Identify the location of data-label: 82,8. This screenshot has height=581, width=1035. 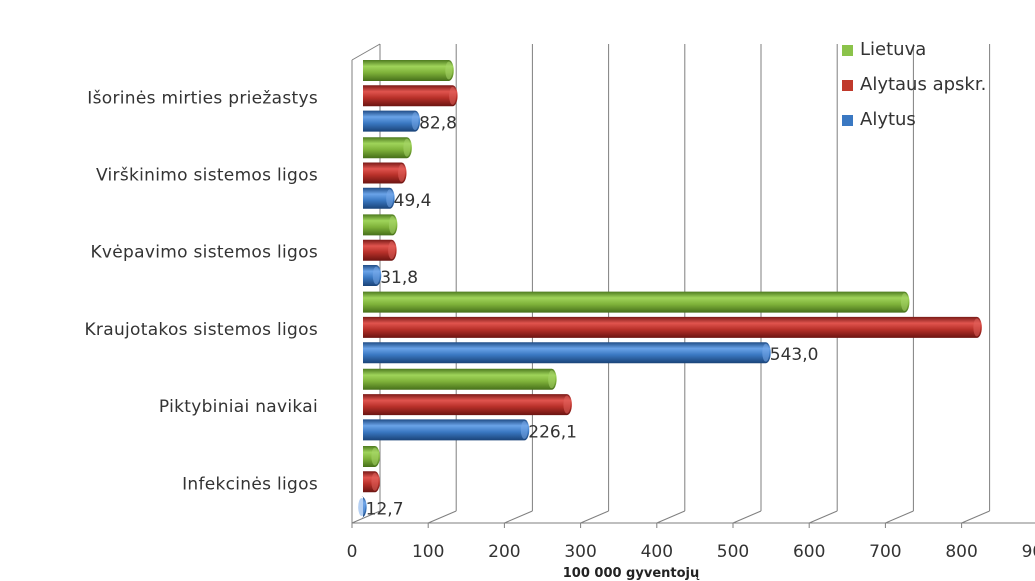
(438, 124).